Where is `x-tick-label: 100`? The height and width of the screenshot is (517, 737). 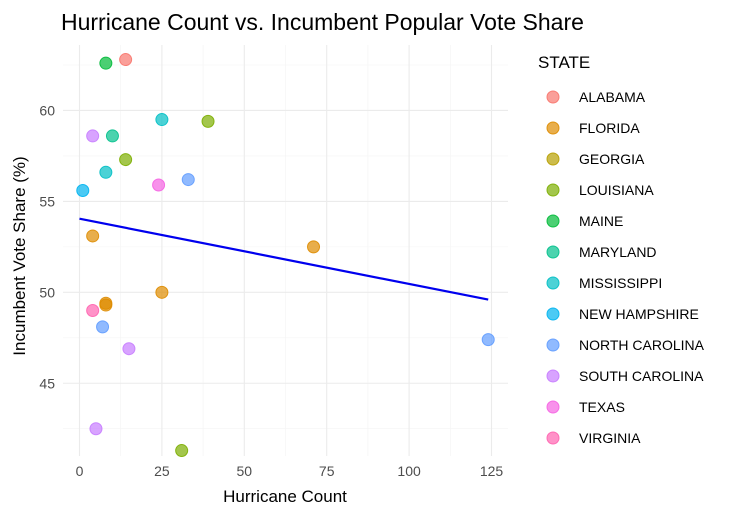
x-tick-label: 100 is located at coordinates (409, 471).